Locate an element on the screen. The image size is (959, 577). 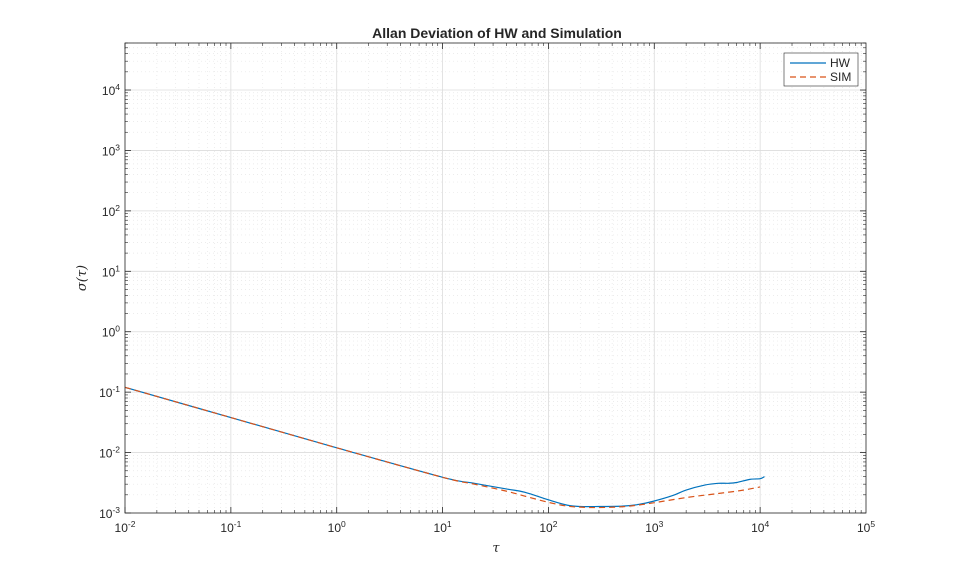
chart-title: Allan Deviation of HW and Simulation is located at coordinates (497, 33).